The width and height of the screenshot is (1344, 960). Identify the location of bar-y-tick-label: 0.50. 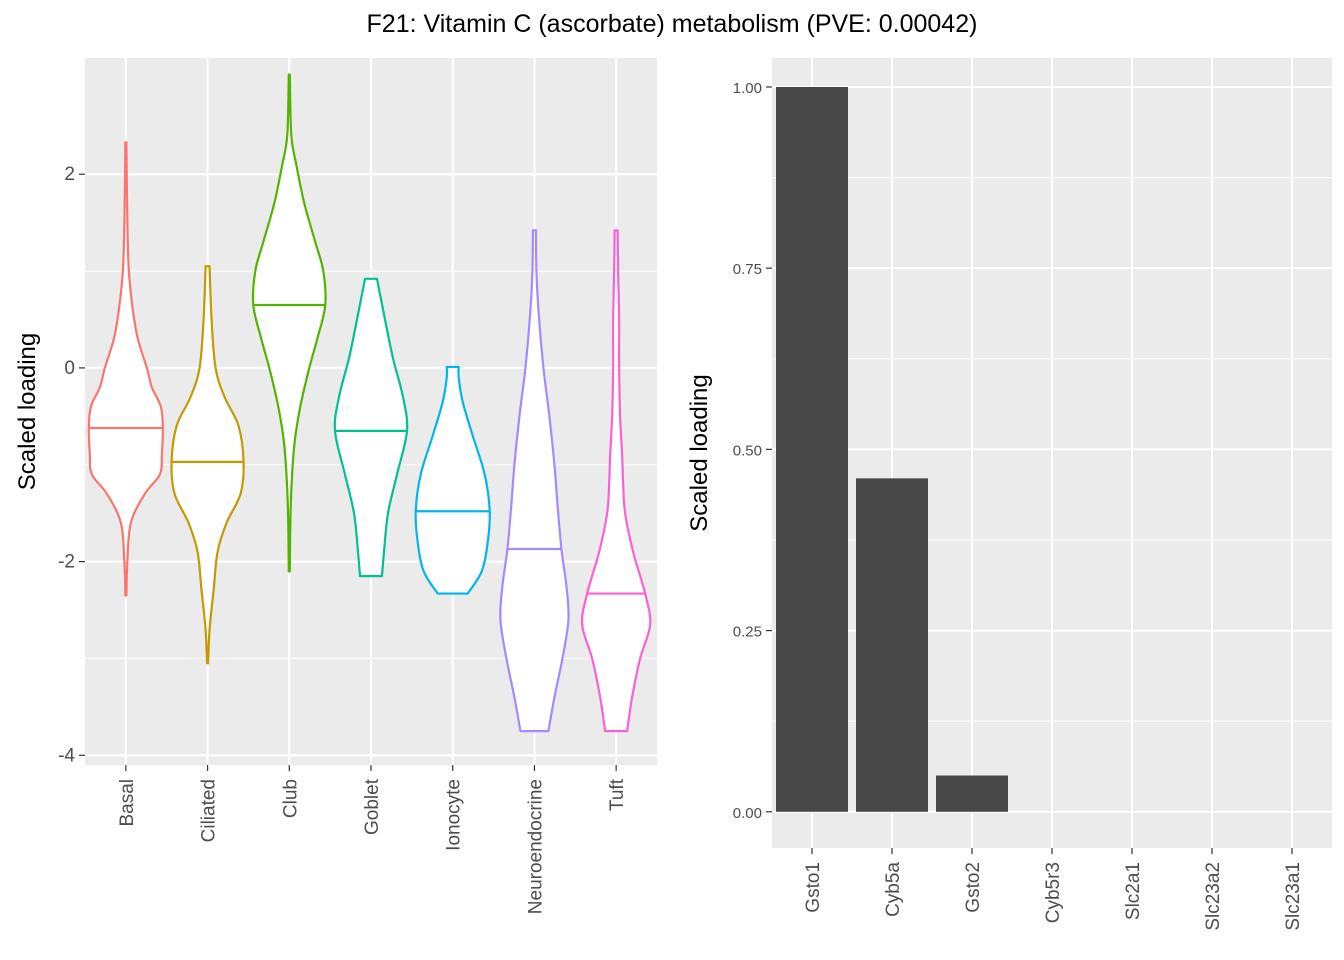
(747, 450).